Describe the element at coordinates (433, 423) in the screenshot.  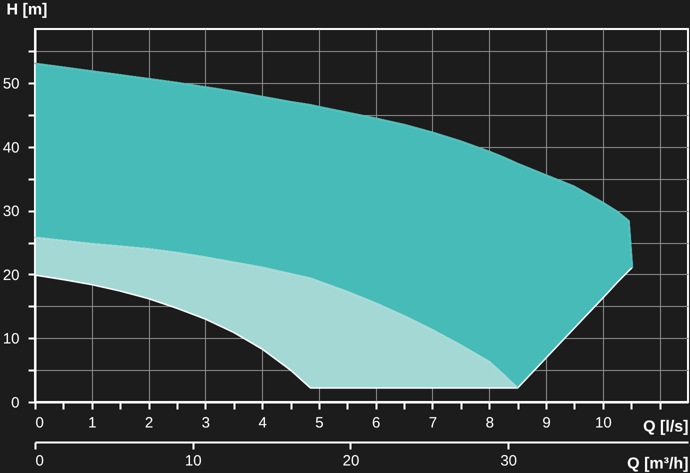
I see `x-tick-label: 7` at that location.